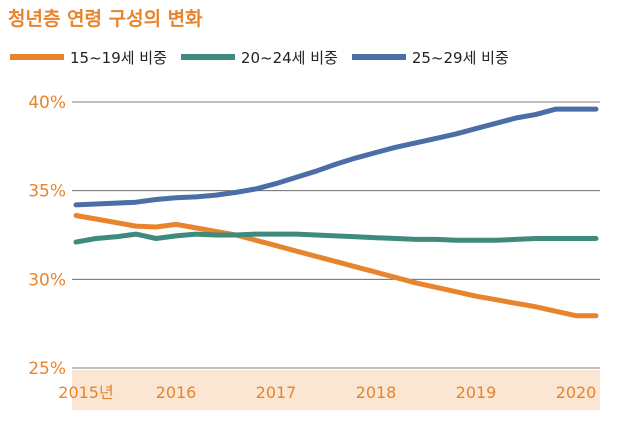  Describe the element at coordinates (460, 57) in the screenshot. I see `legend-label-25-29: 25~29세 비중` at that location.